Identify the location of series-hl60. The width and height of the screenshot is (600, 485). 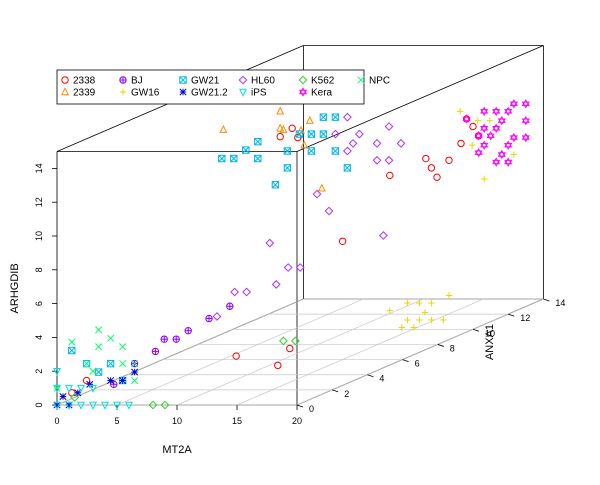
(309, 216).